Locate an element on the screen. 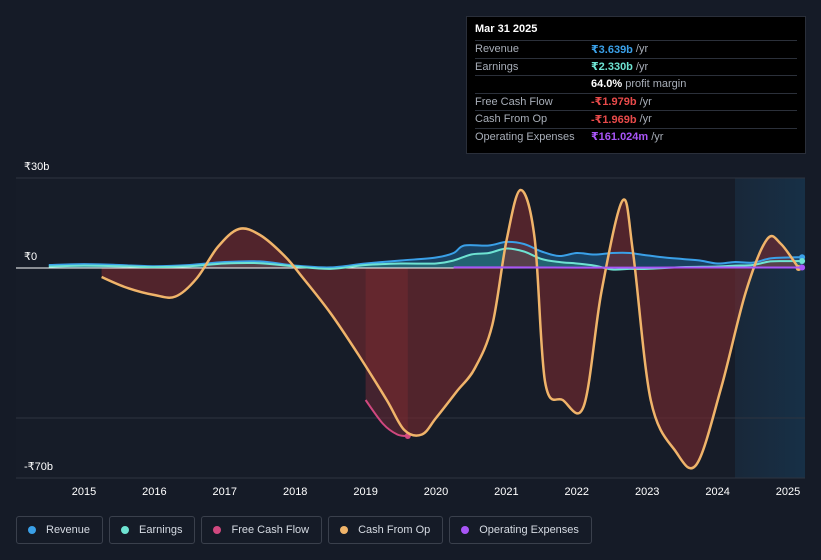 The width and height of the screenshot is (821, 560). legend-label: Operating Expenses is located at coordinates (529, 530).